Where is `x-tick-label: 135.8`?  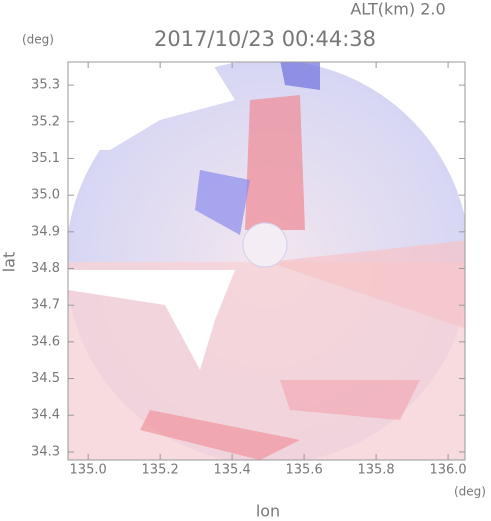
x-tick-label: 135.8 is located at coordinates (375, 470).